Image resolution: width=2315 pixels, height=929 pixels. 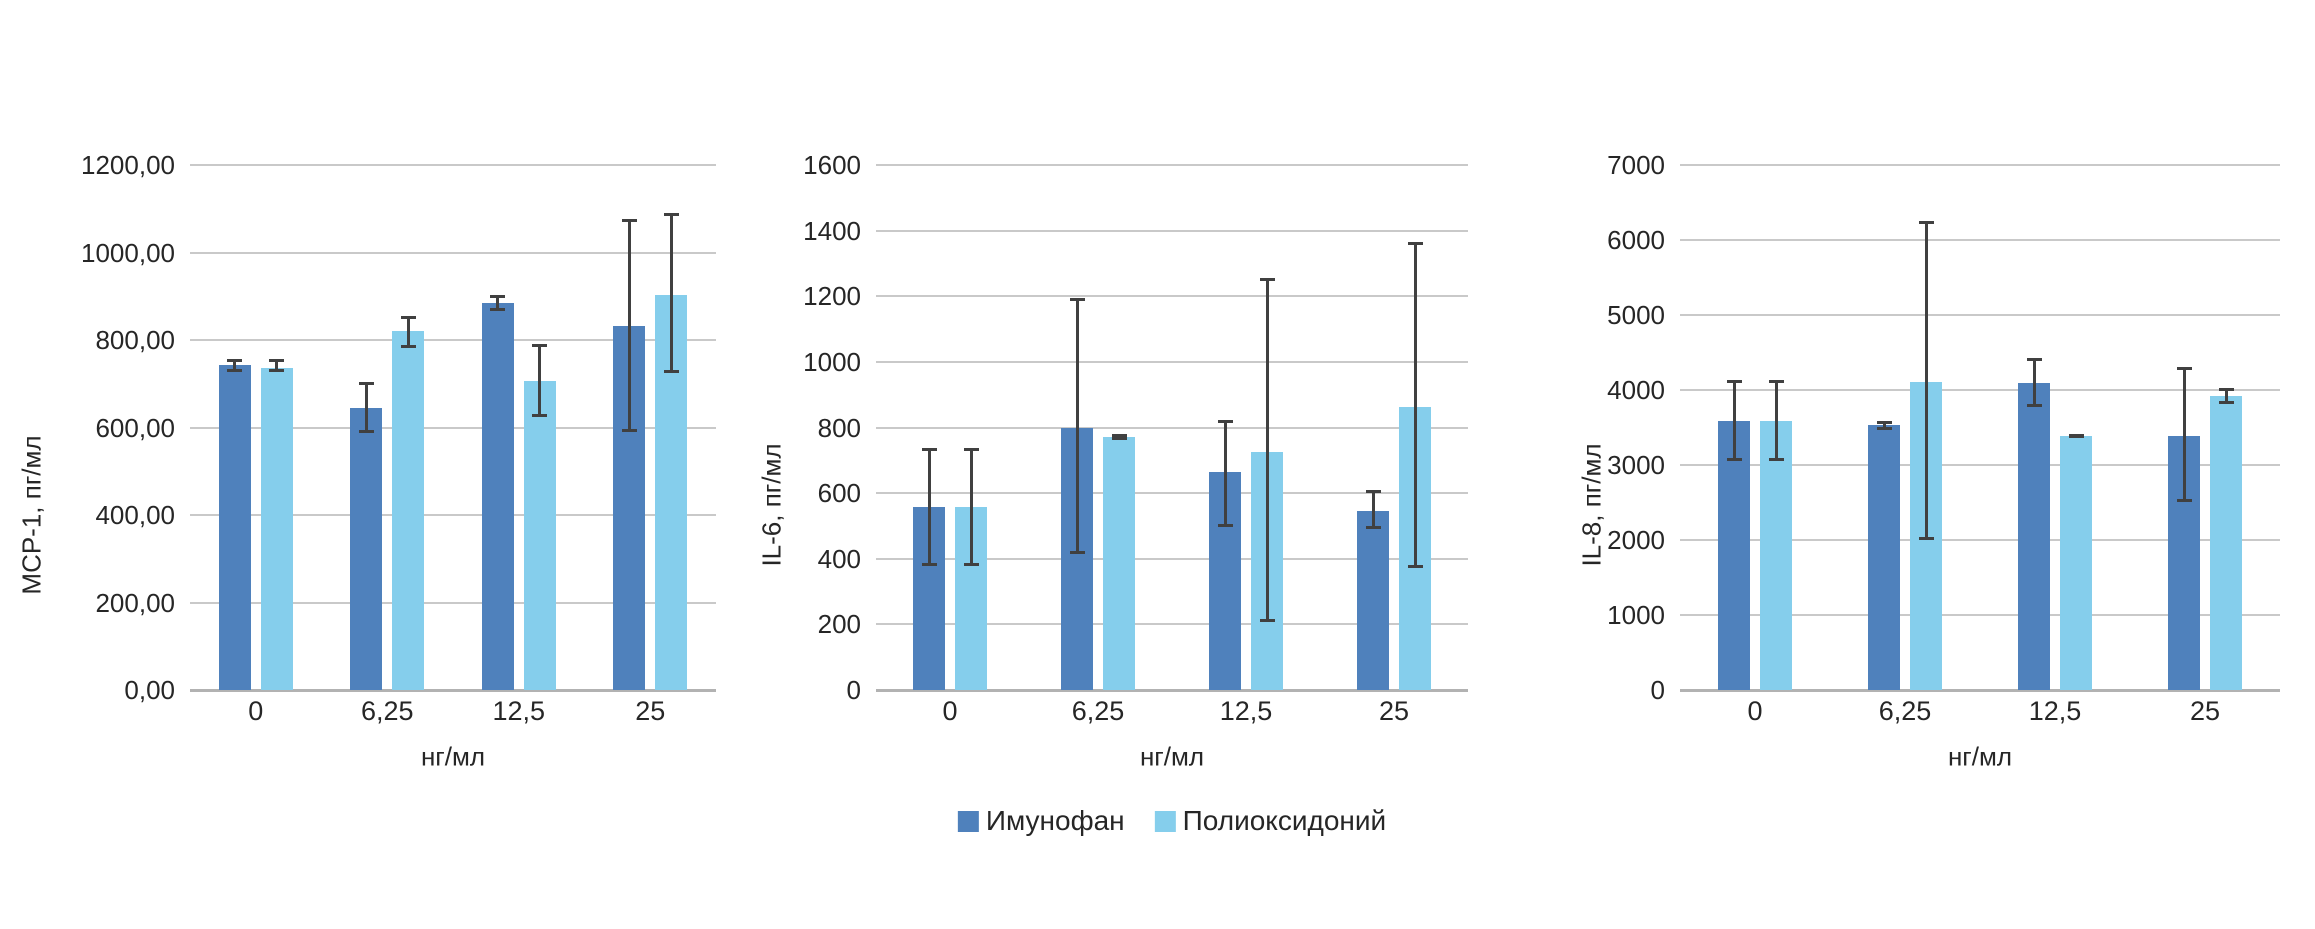 I want to click on y-tick-label: 0, so click(x=1657, y=690).